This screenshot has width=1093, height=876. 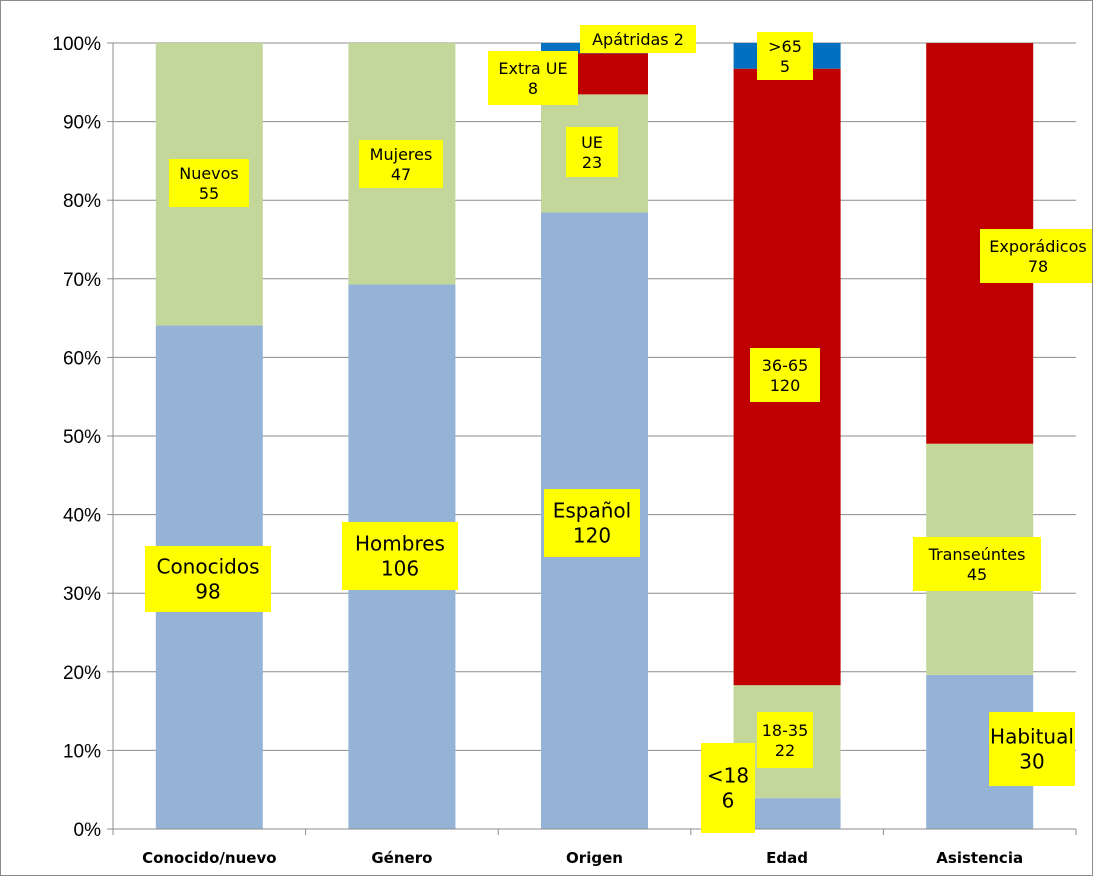 I want to click on label-name: Español, so click(x=592, y=511).